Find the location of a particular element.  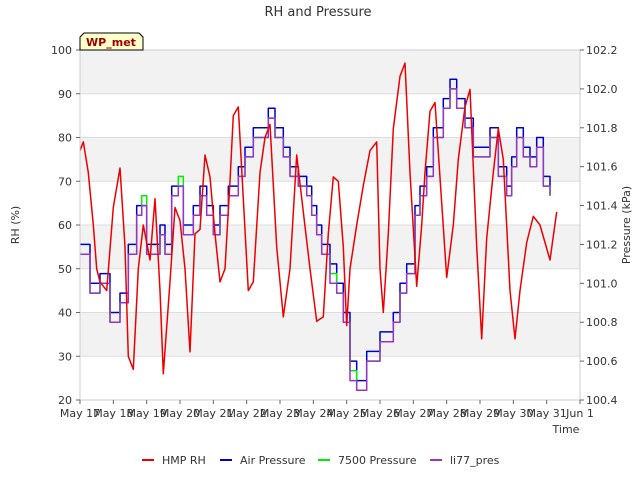

y-tick-label: 20 is located at coordinates (65, 400).